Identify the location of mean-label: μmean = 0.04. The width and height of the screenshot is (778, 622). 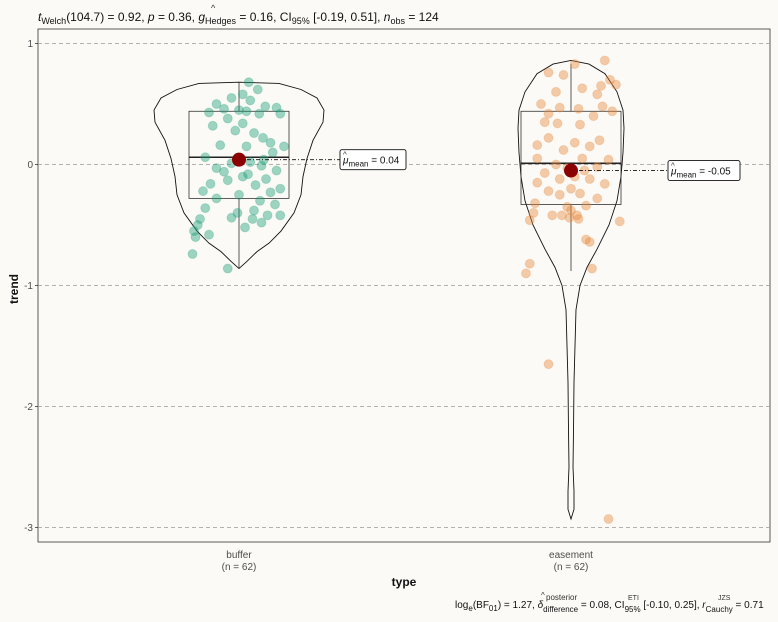
(371, 162).